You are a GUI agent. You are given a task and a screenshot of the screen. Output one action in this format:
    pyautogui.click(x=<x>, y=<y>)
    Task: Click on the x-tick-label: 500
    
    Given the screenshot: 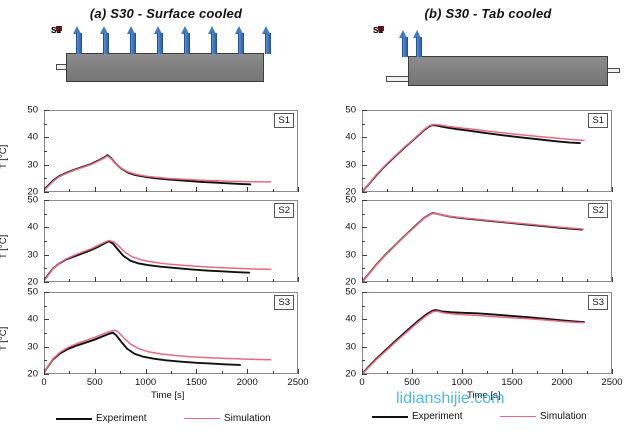 What is the action you would take?
    pyautogui.click(x=94, y=382)
    